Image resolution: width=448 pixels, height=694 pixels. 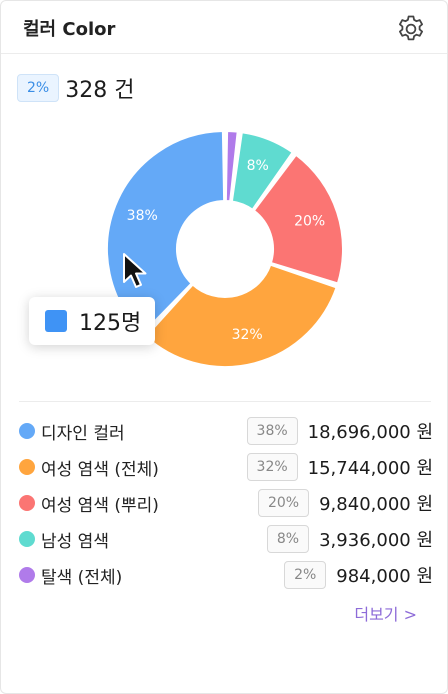 What do you see at coordinates (142, 216) in the screenshot?
I see `slice-label: 38%` at bounding box center [142, 216].